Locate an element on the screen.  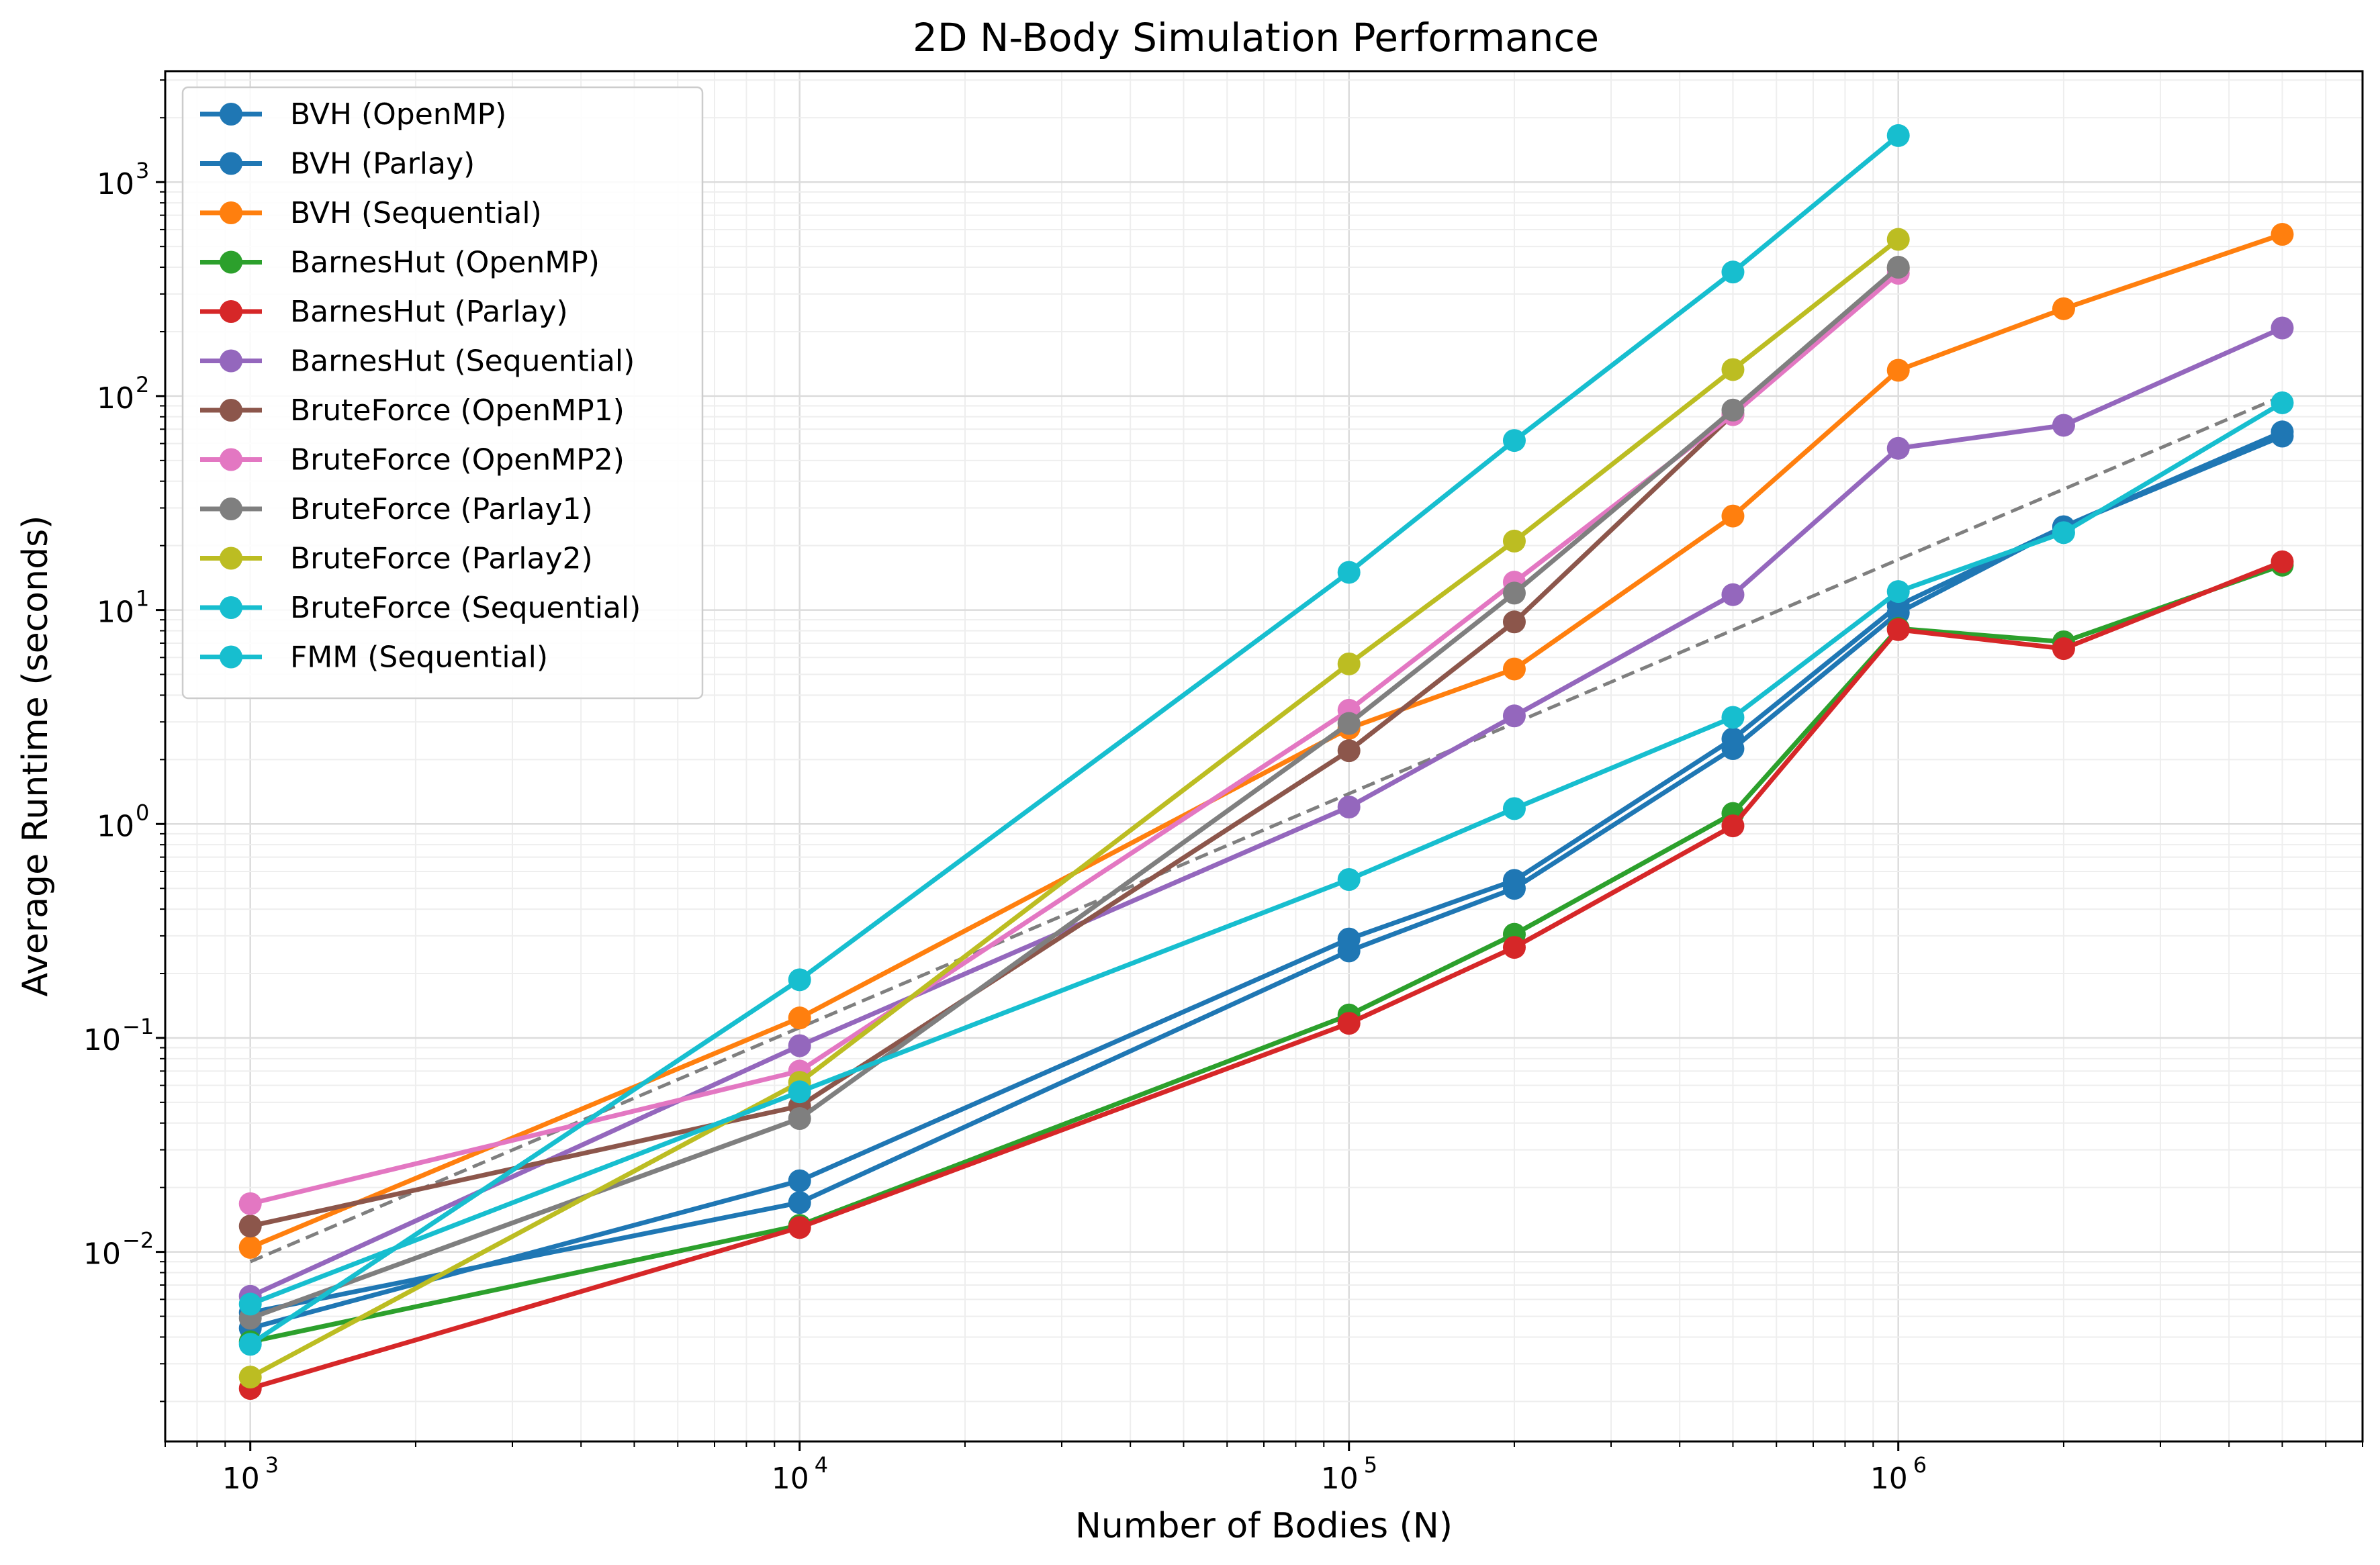
legend-label: BruteForce (Parlay1) is located at coordinates (441, 509).